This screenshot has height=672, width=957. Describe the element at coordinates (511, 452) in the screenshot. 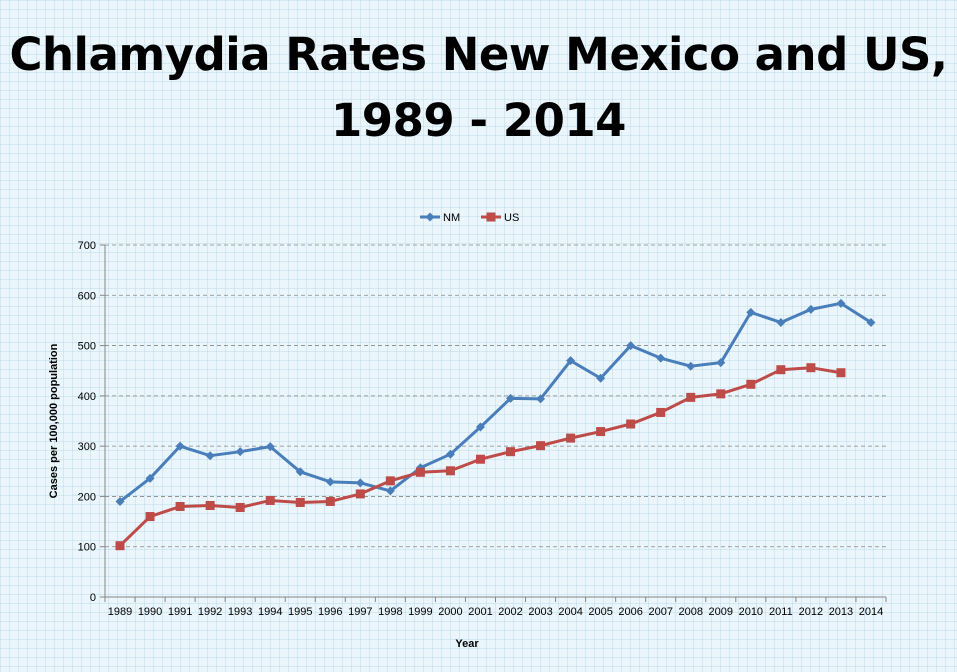

I see `series-us-point-2002` at that location.